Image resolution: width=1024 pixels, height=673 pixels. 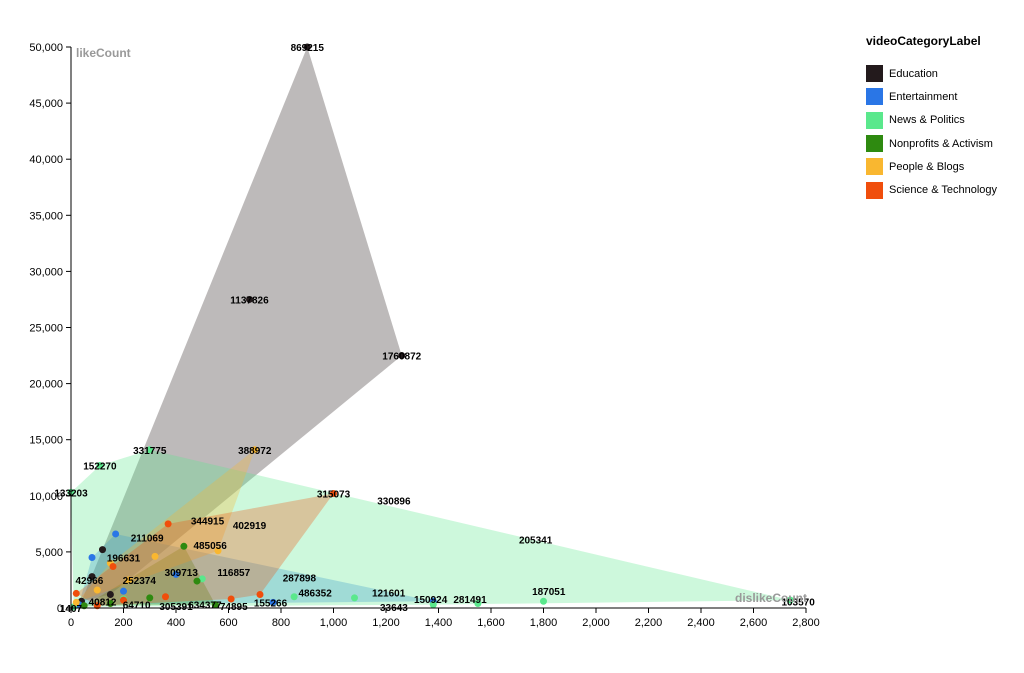 What do you see at coordinates (234, 607) in the screenshot?
I see `data-label: 74895` at bounding box center [234, 607].